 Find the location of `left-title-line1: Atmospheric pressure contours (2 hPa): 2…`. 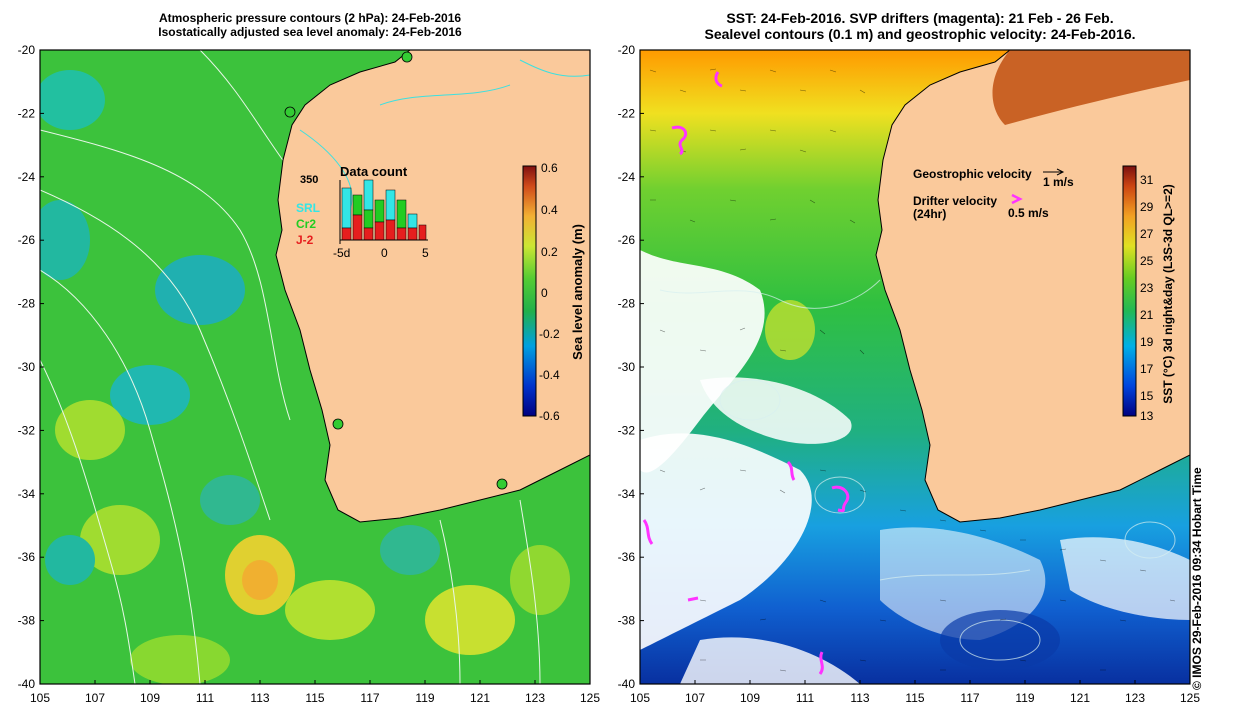

left-title-line1: Atmospheric pressure contours (2 hPa): 2… is located at coordinates (310, 18).